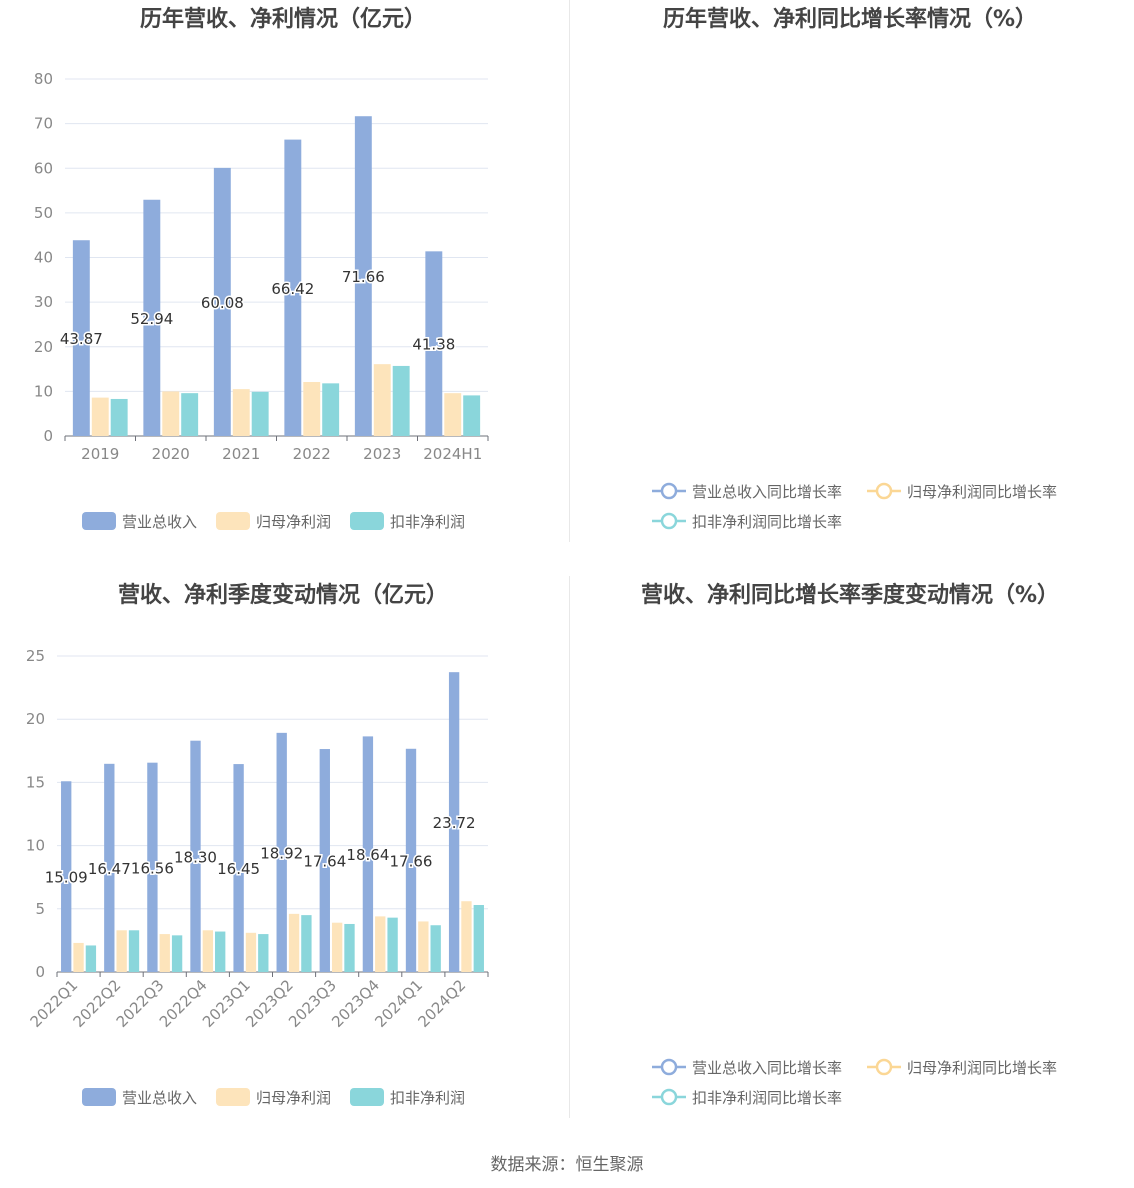 This screenshot has width=1134, height=1188. I want to click on data-label: 71.66, so click(363, 277).